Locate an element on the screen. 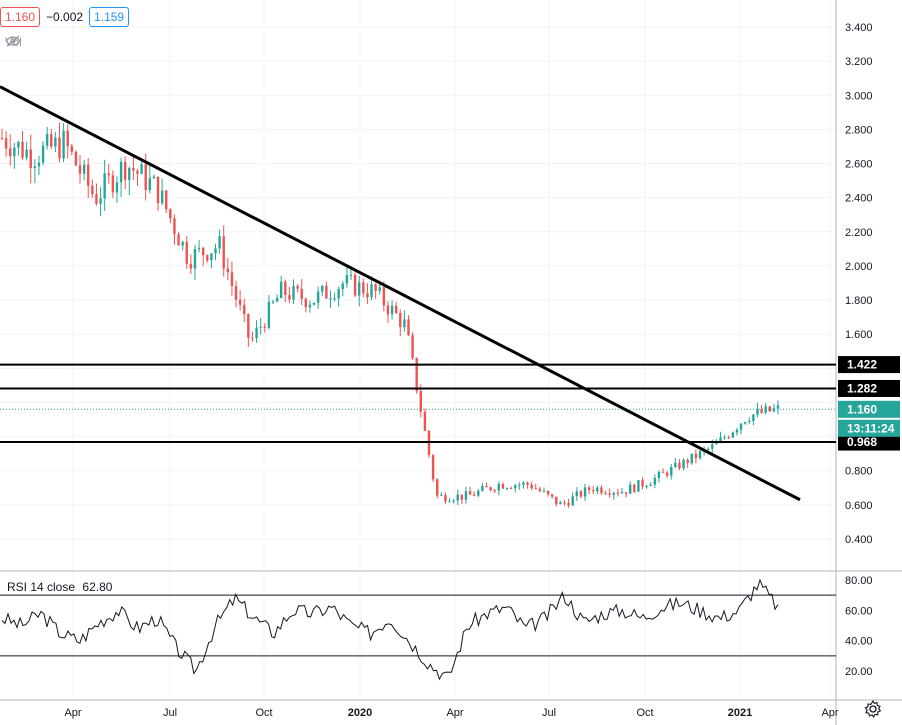 Image resolution: width=902 pixels, height=725 pixels. countdown-label-bg is located at coordinates (869, 428).